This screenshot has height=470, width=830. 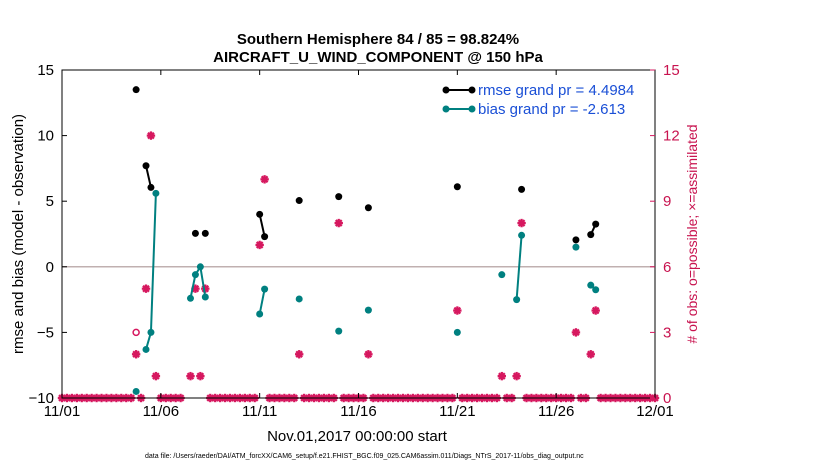 What do you see at coordinates (667, 267) in the screenshot?
I see `y2-tick-label: 6` at bounding box center [667, 267].